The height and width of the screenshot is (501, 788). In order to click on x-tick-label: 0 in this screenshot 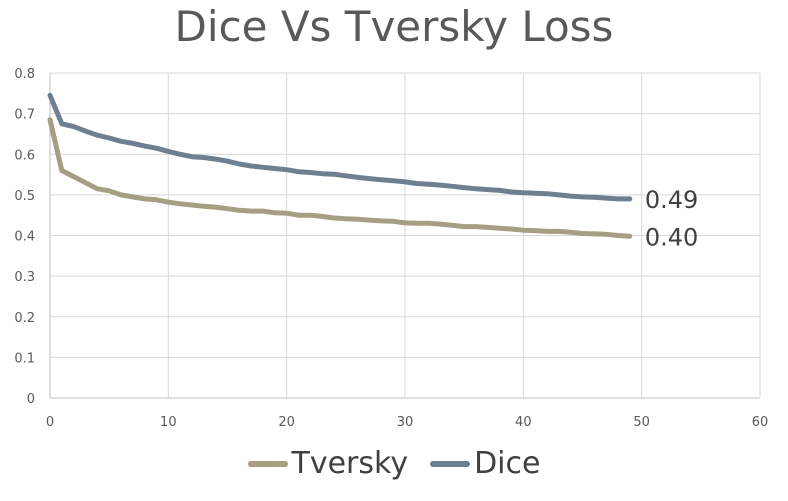, I will do `click(50, 422)`.